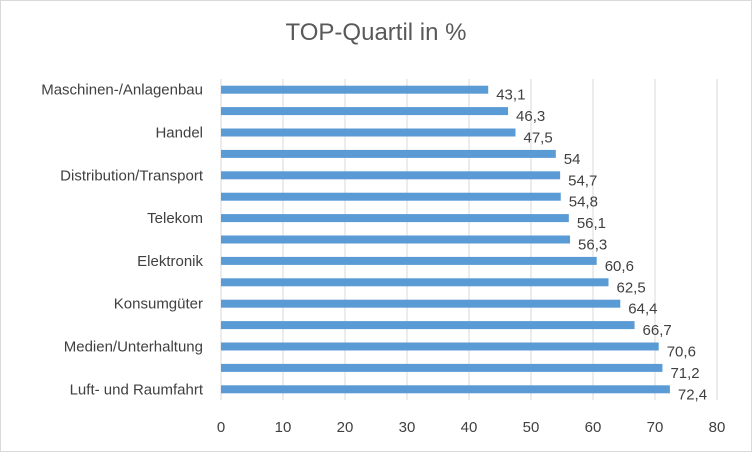 This screenshot has height=452, width=752. I want to click on x-tick-label: 40, so click(469, 427).